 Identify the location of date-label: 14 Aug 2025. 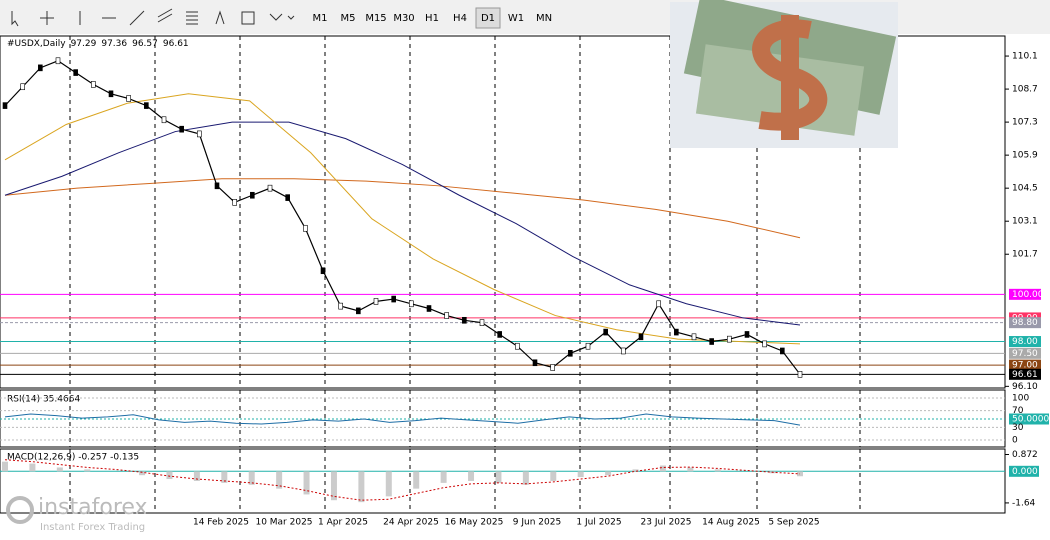
(731, 523).